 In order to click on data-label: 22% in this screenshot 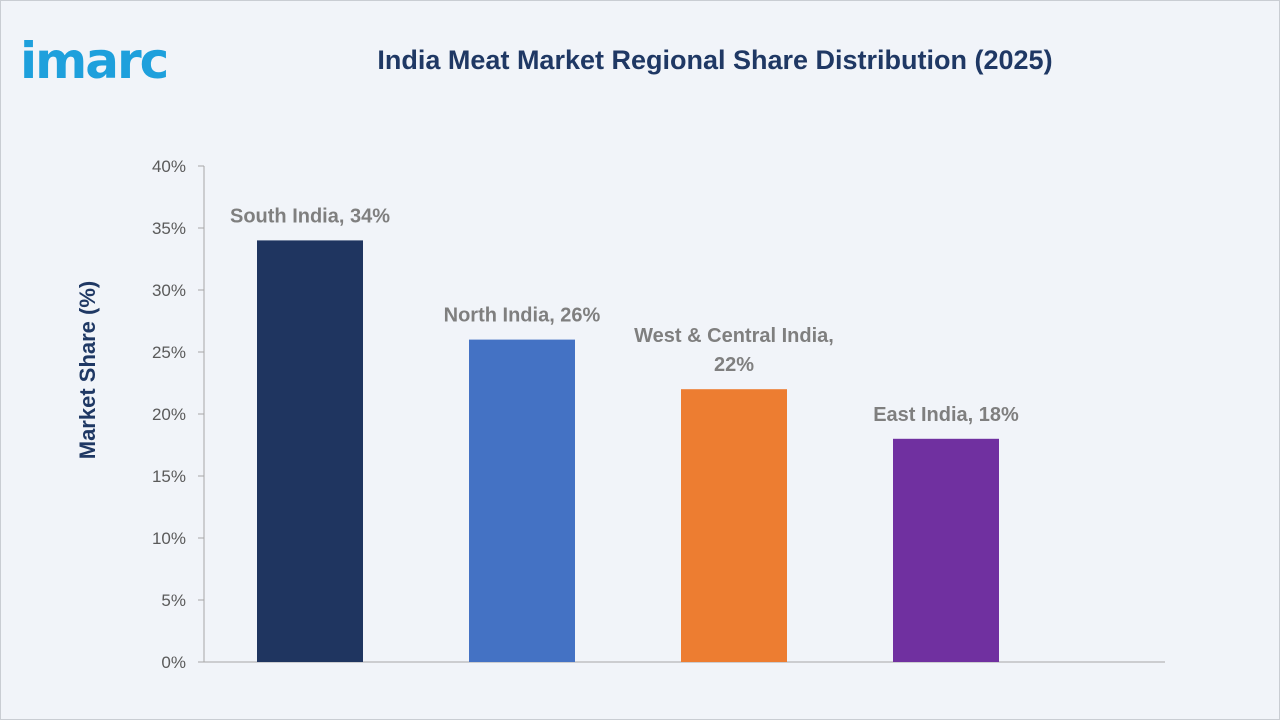, I will do `click(734, 365)`.